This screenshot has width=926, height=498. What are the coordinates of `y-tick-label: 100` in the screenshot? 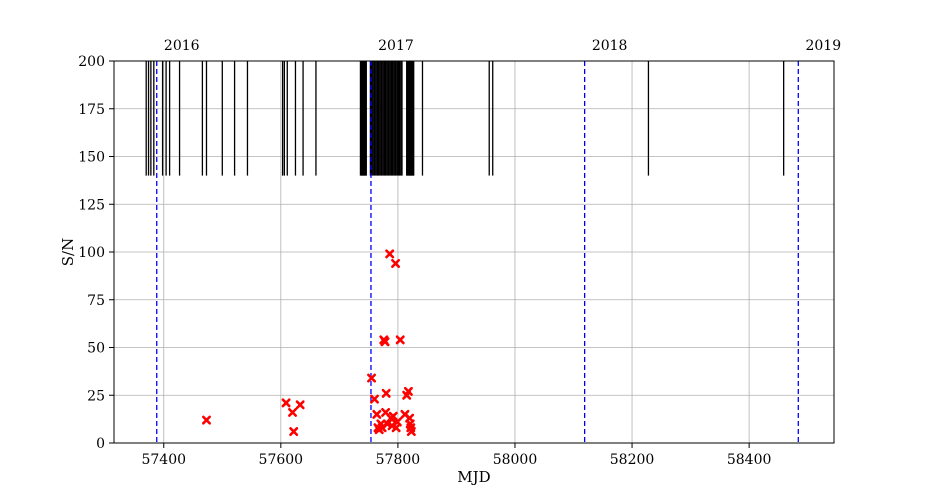 It's located at (91, 253).